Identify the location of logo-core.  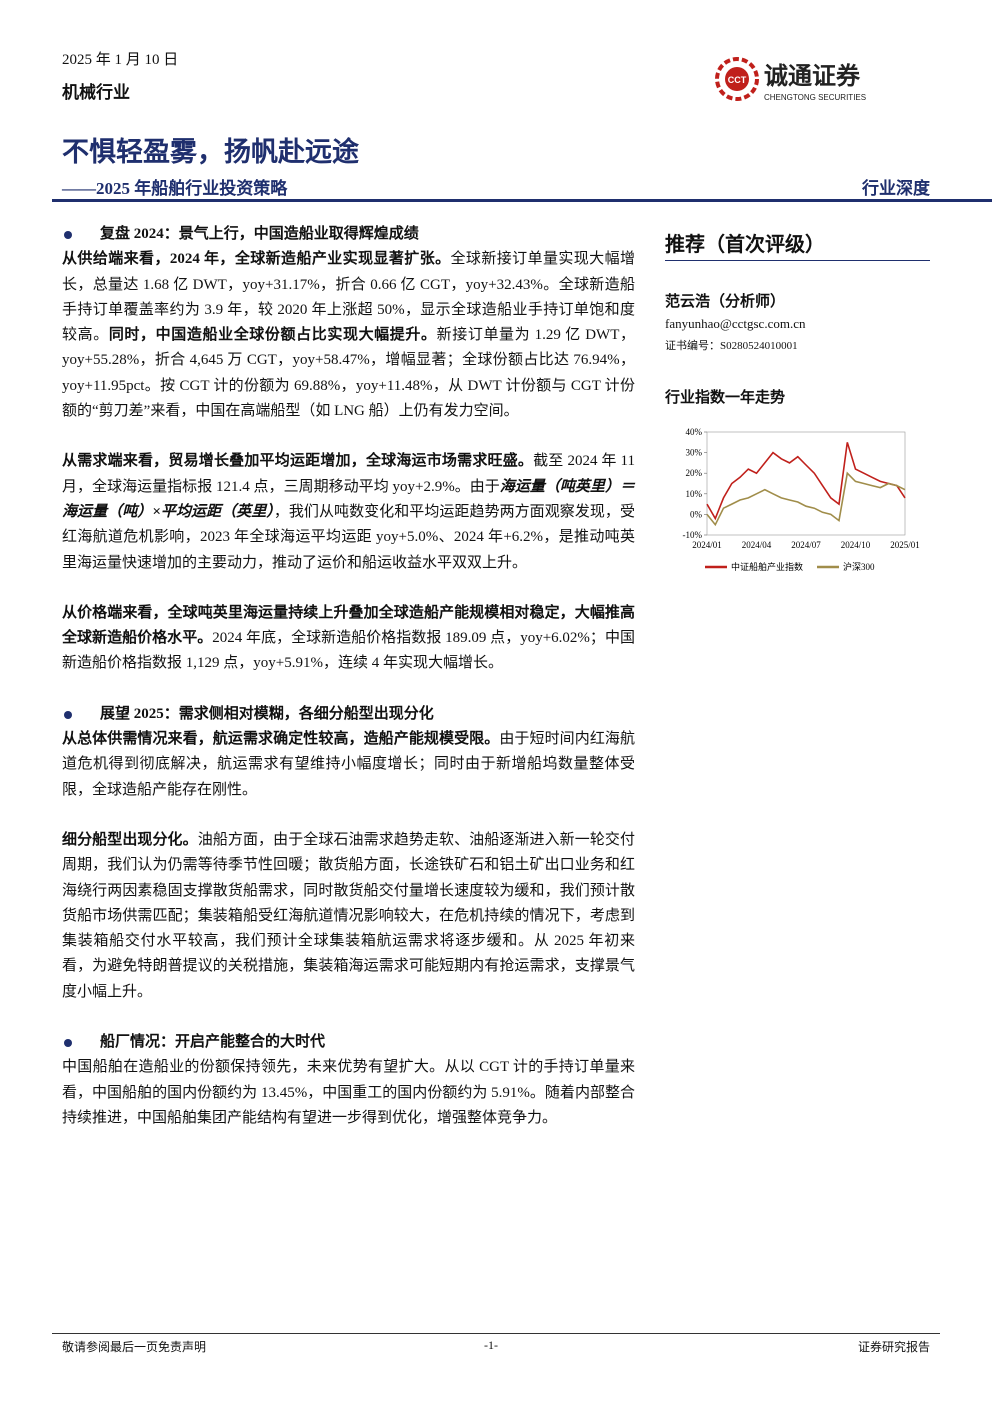
(737, 79).